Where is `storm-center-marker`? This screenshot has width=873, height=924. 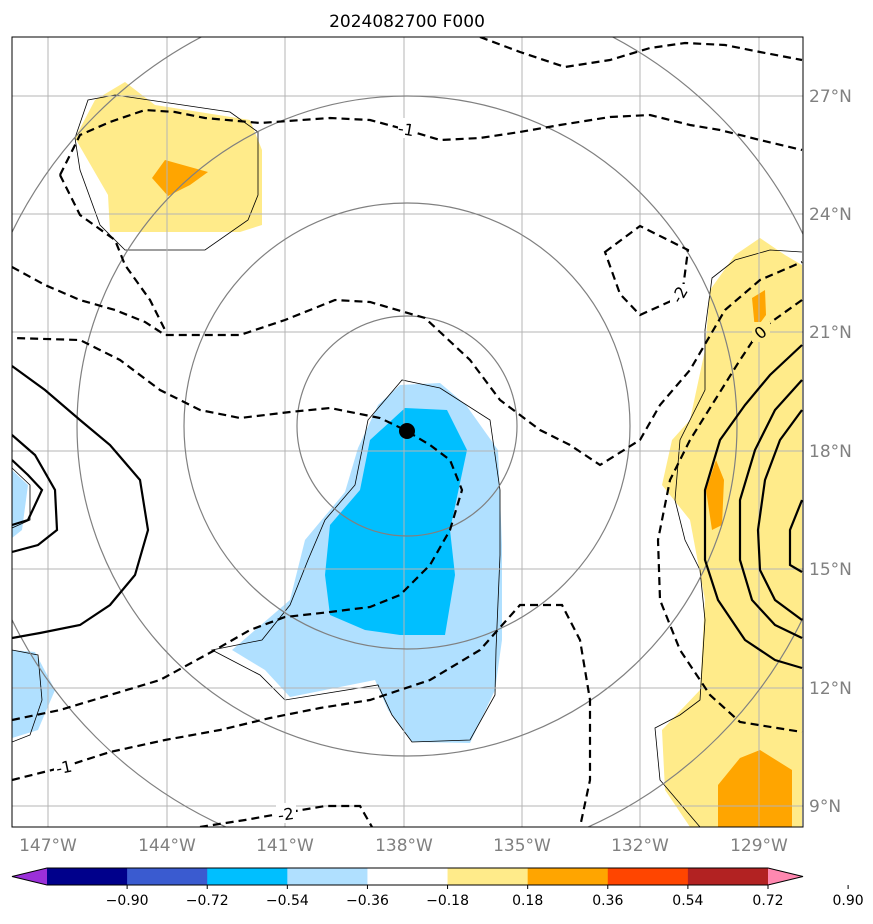 storm-center-marker is located at coordinates (407, 431).